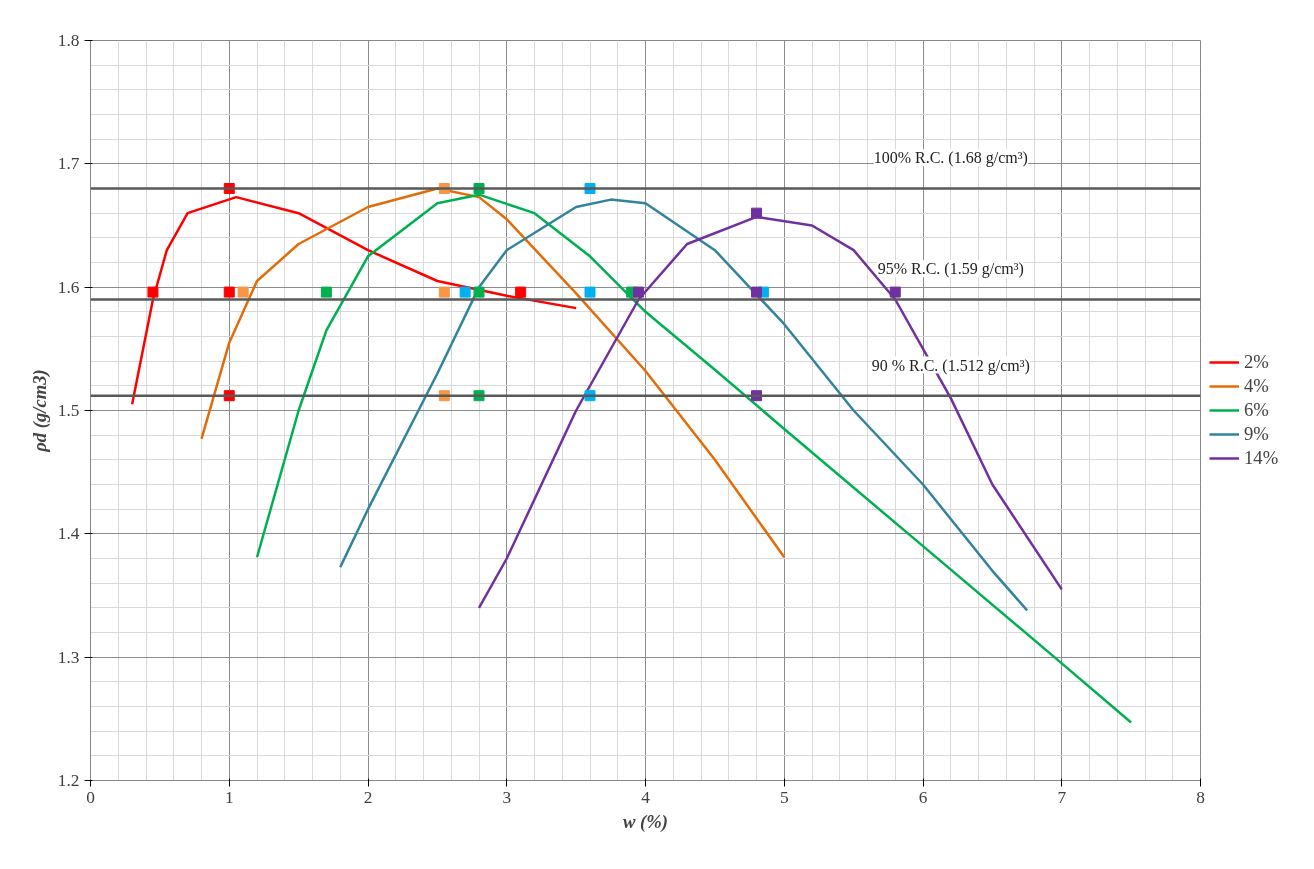 Image resolution: width=1314 pixels, height=869 pixels. Describe the element at coordinates (1256, 434) in the screenshot. I see `legend-label: 9%` at that location.